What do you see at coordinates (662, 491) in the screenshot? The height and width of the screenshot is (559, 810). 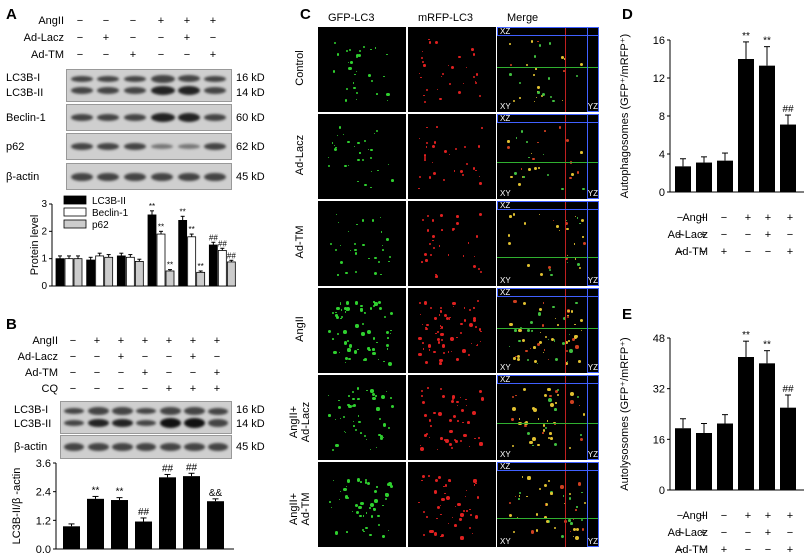 I see `e-y-tick-label: 0` at bounding box center [662, 491].